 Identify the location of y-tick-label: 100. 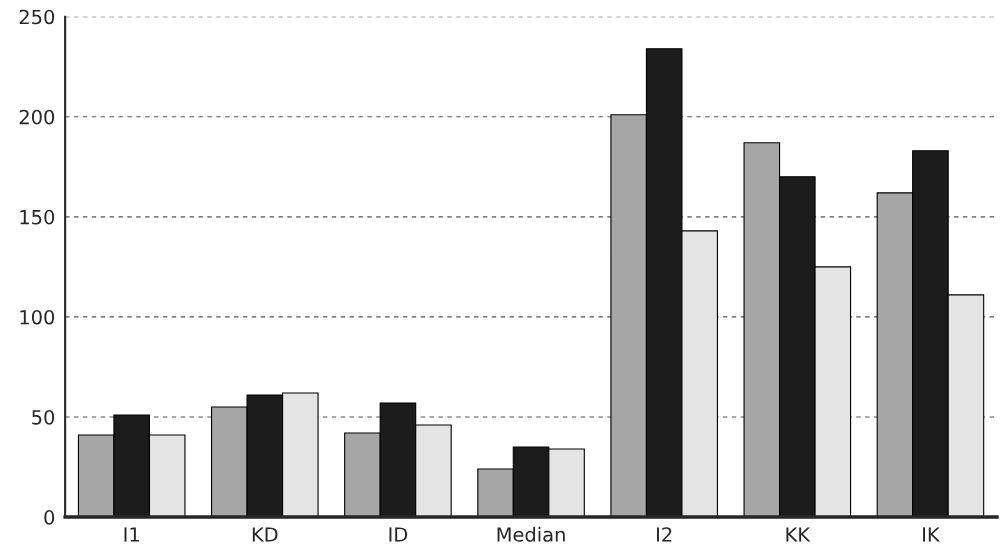
(37, 317).